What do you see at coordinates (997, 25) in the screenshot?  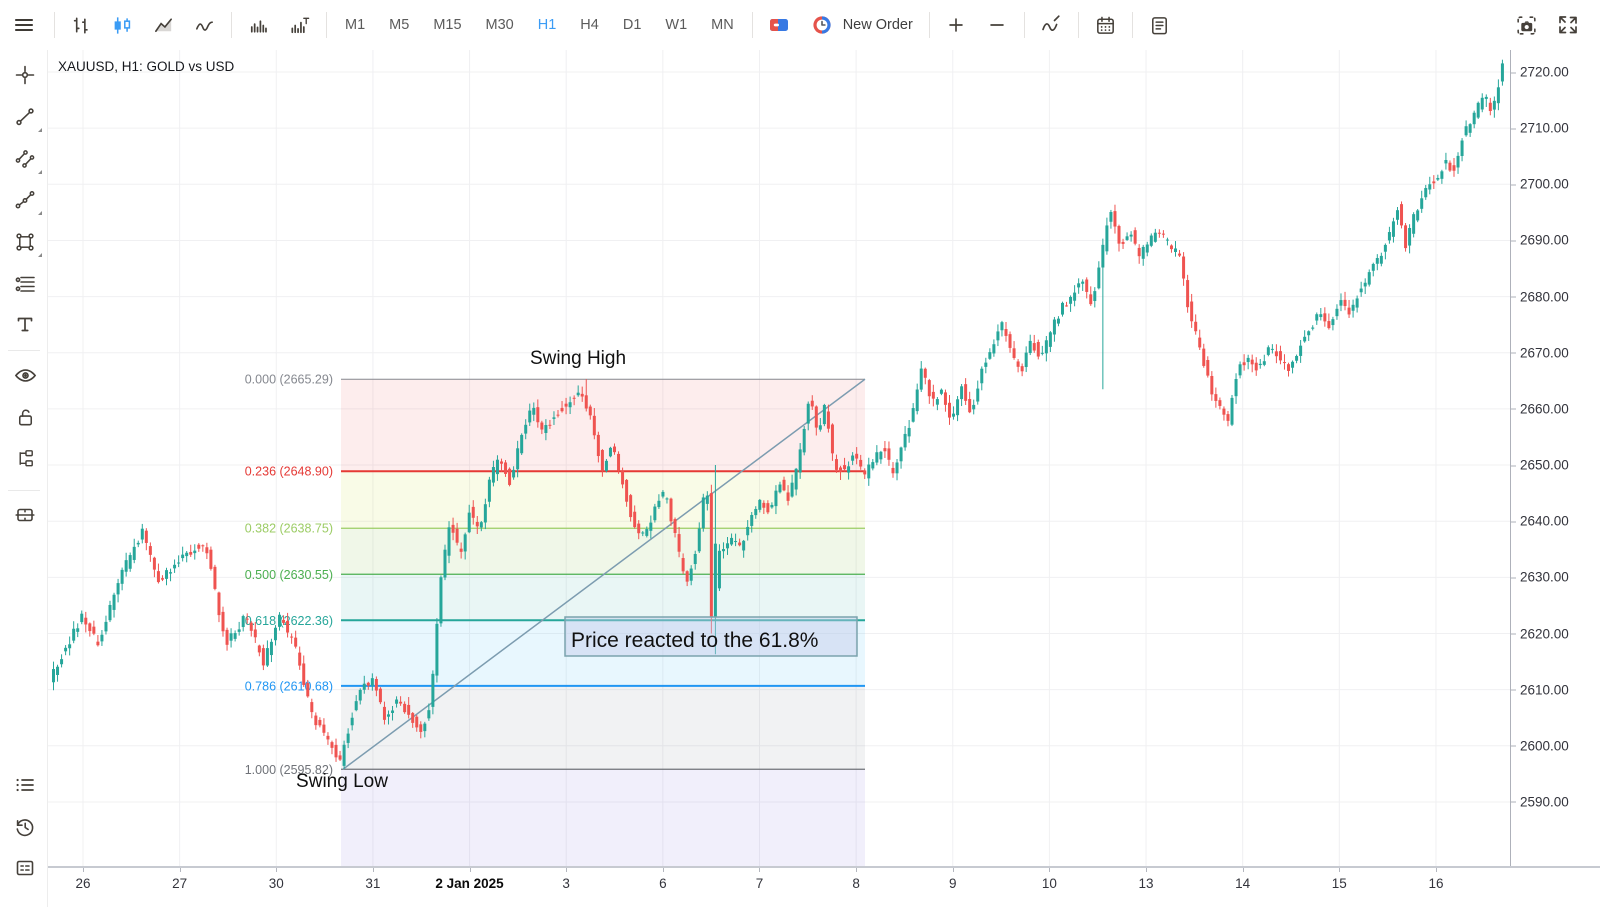 I see `zoom-out-button` at bounding box center [997, 25].